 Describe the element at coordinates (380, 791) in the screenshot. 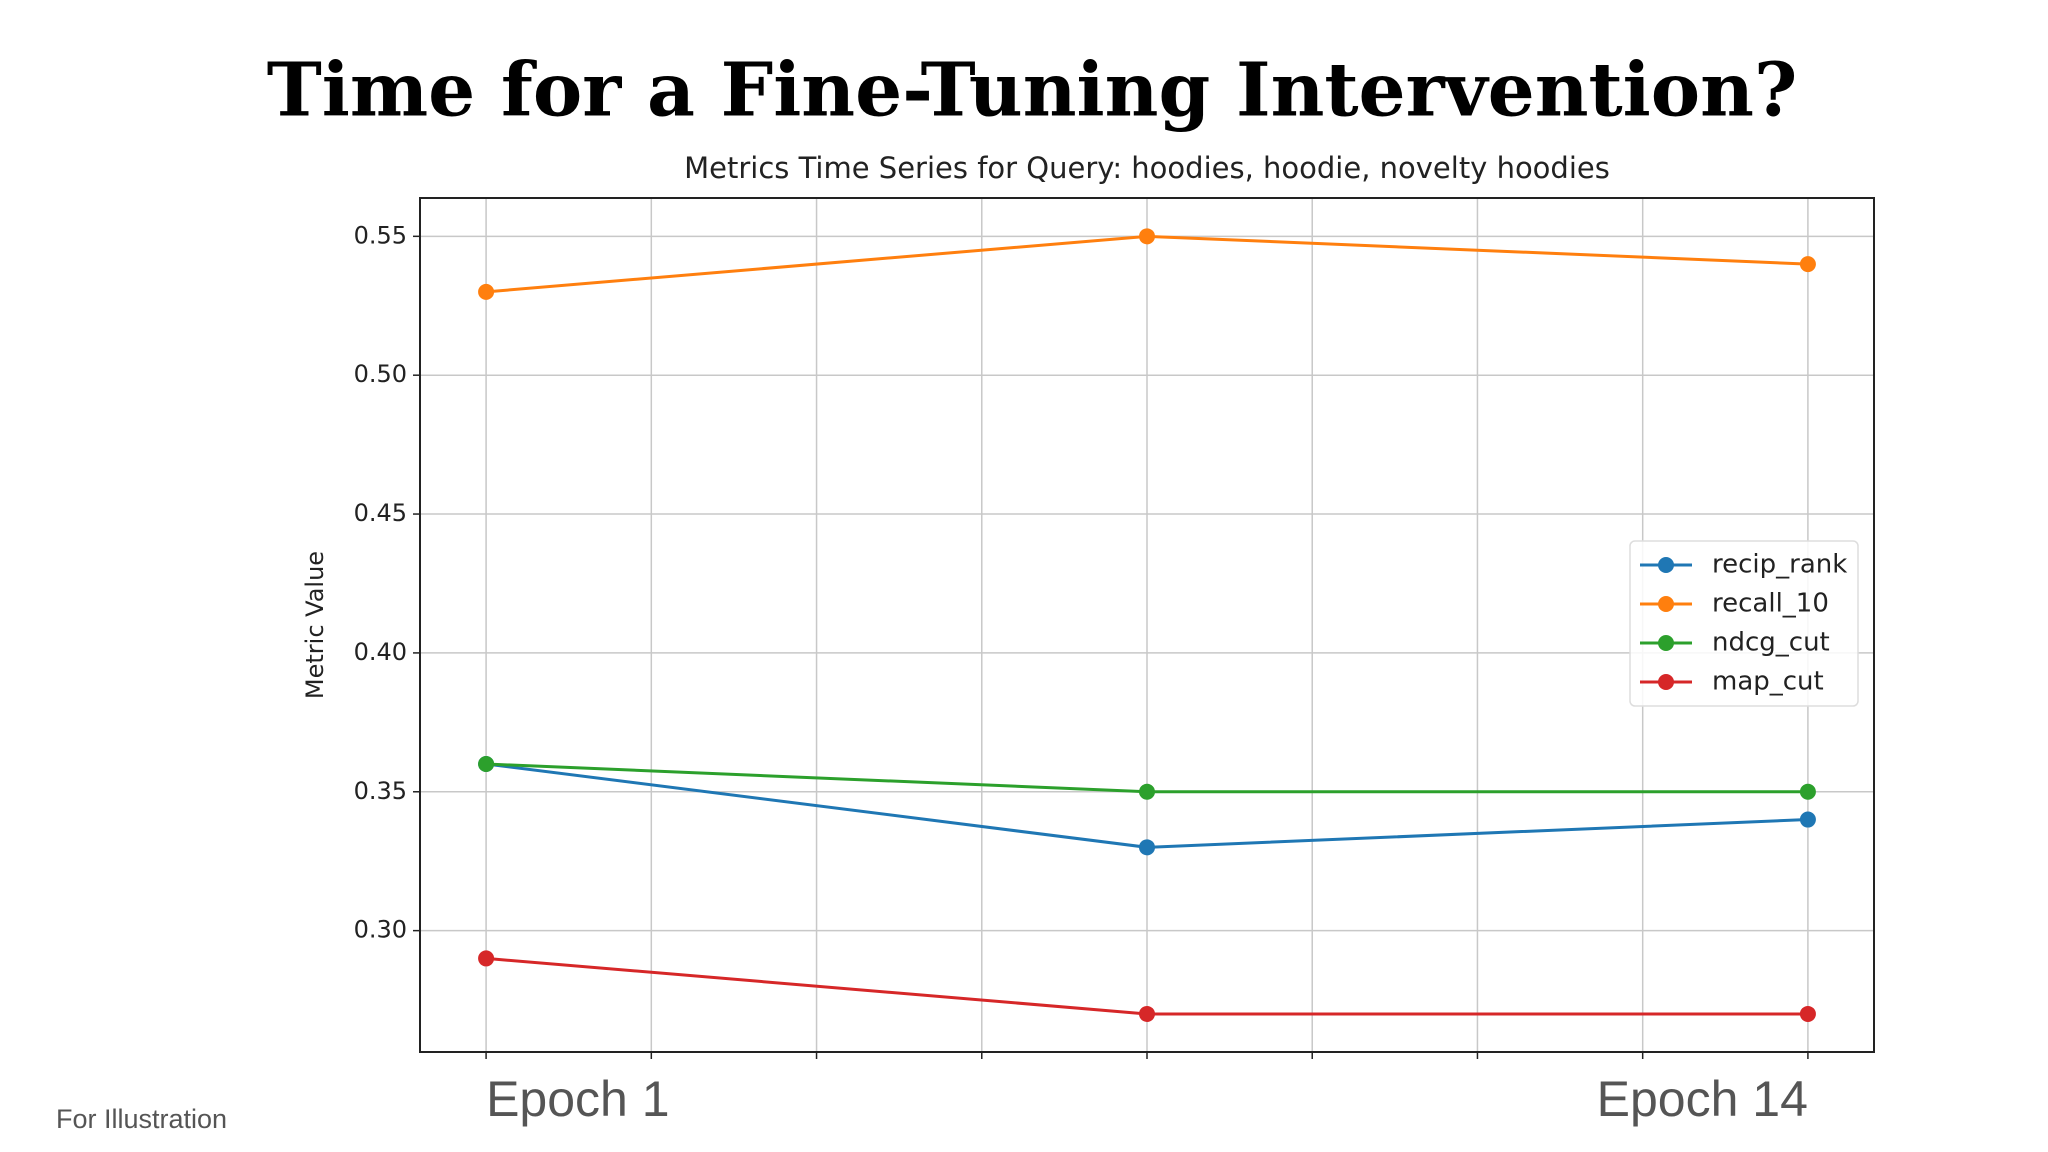

I see `y-tick-label: 0.35` at that location.